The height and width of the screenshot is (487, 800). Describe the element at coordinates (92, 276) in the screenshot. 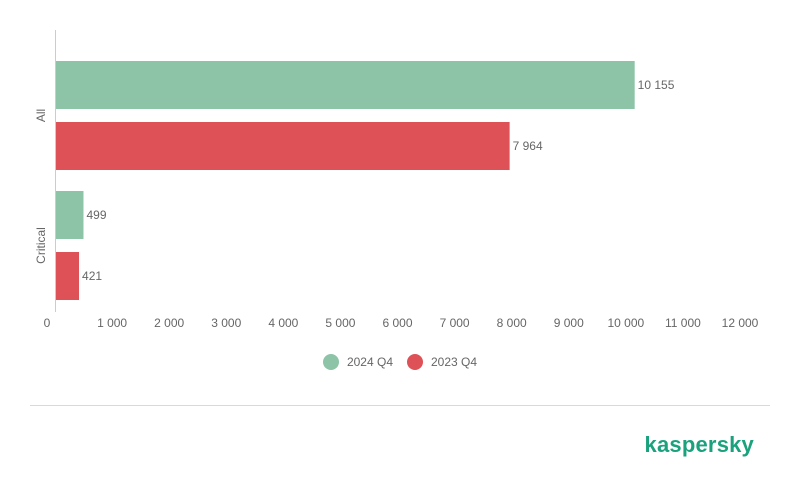

I see `data-label-critical-2023: 421` at that location.